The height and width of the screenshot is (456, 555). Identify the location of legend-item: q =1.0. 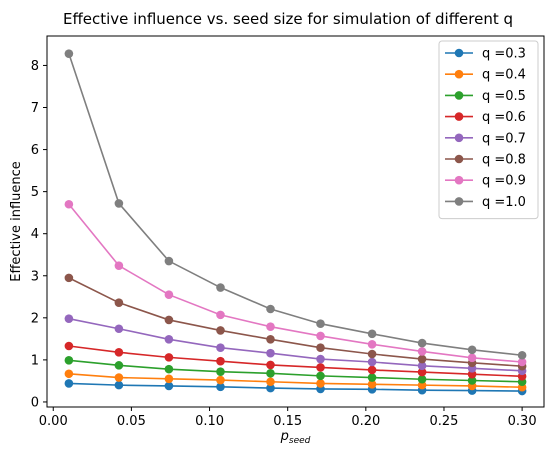
(485, 202).